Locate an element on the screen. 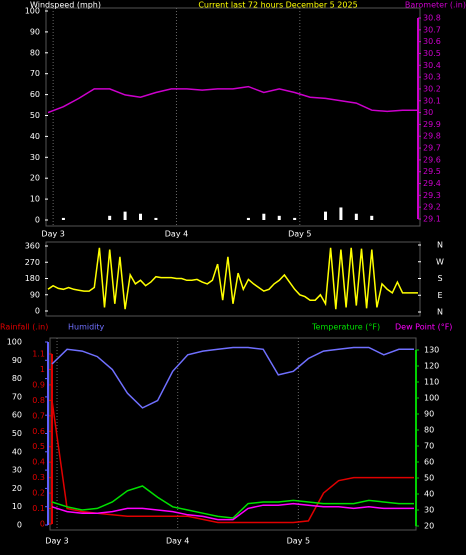 The image size is (466, 555). series-label: Temperature (°F) is located at coordinates (345, 327).